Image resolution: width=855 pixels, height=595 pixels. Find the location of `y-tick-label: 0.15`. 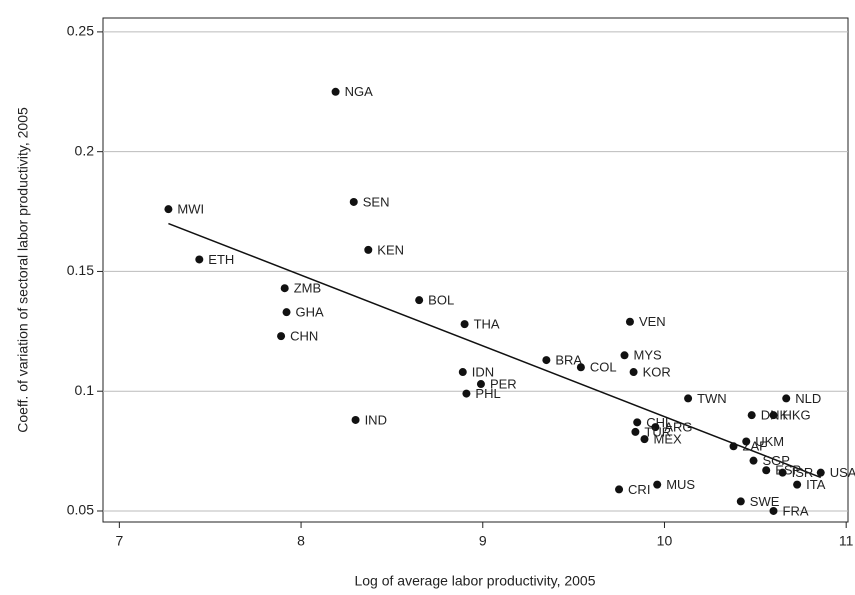

y-tick-label: 0.15 is located at coordinates (80, 270).